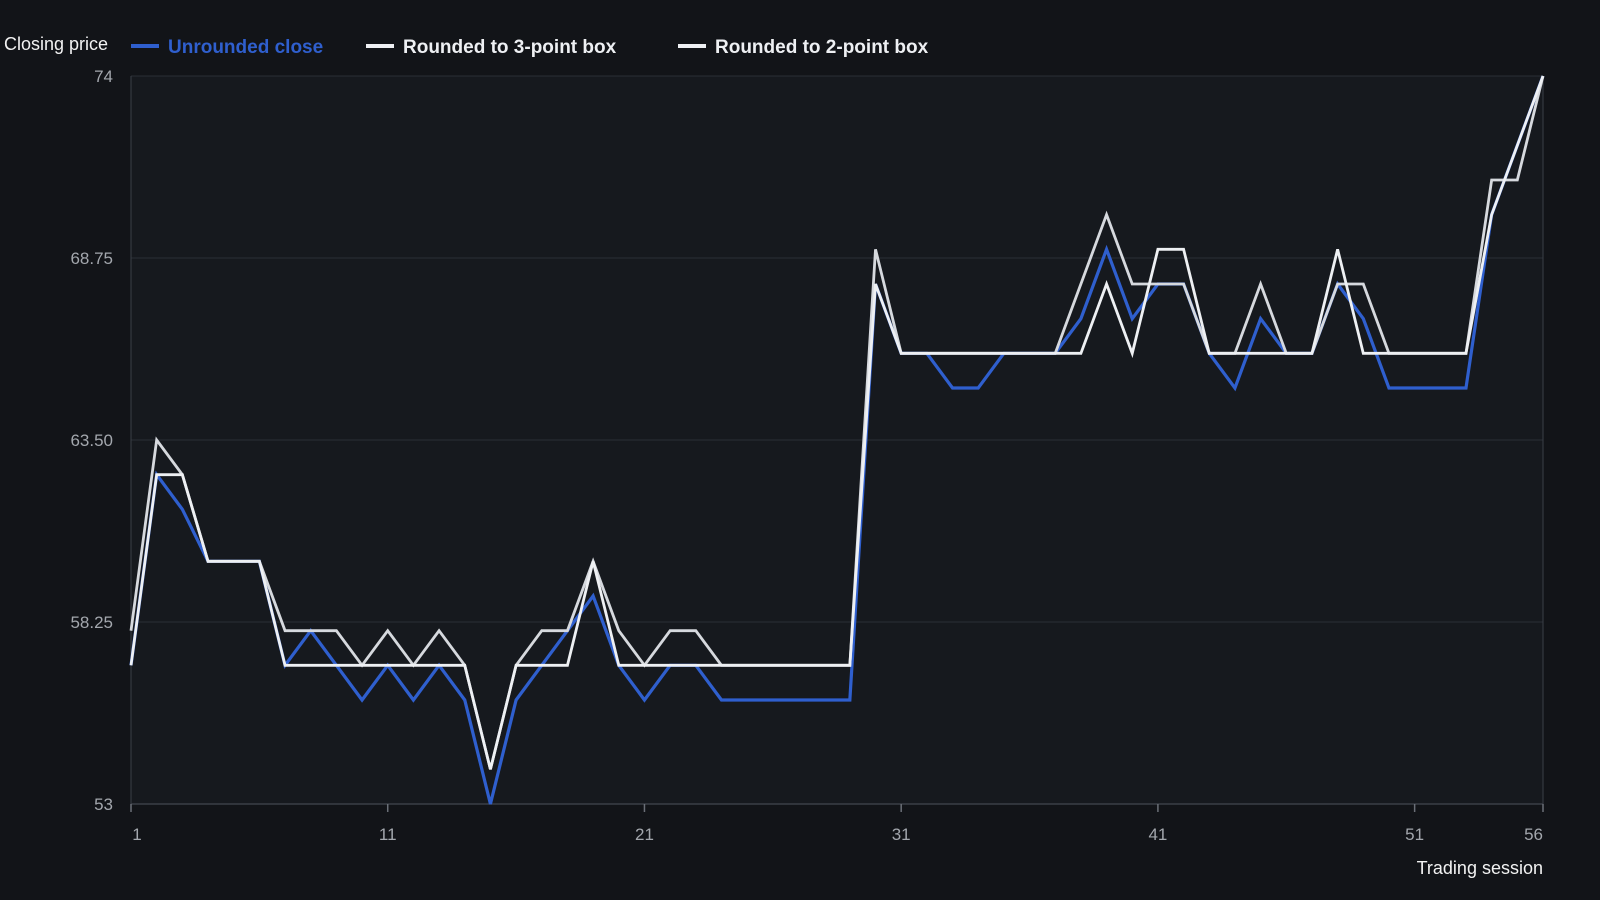 Image resolution: width=1600 pixels, height=900 pixels. I want to click on legend-label-0: Unrounded close, so click(245, 47).